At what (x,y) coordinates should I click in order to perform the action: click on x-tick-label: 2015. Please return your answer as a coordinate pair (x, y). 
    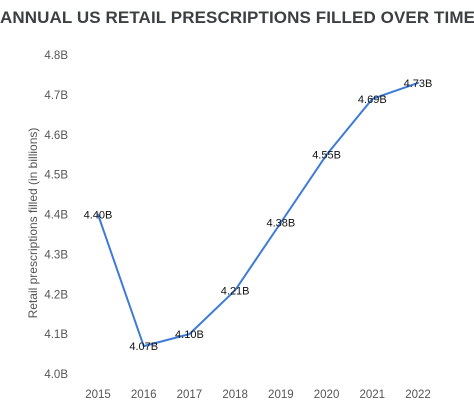
    Looking at the image, I should click on (98, 395).